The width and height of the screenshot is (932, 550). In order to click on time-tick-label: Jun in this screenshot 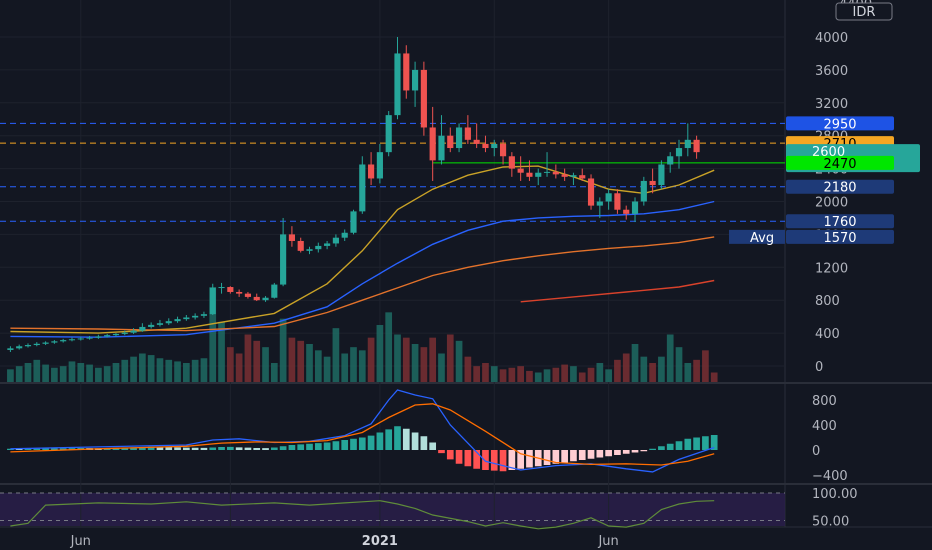, I will do `click(607, 541)`.